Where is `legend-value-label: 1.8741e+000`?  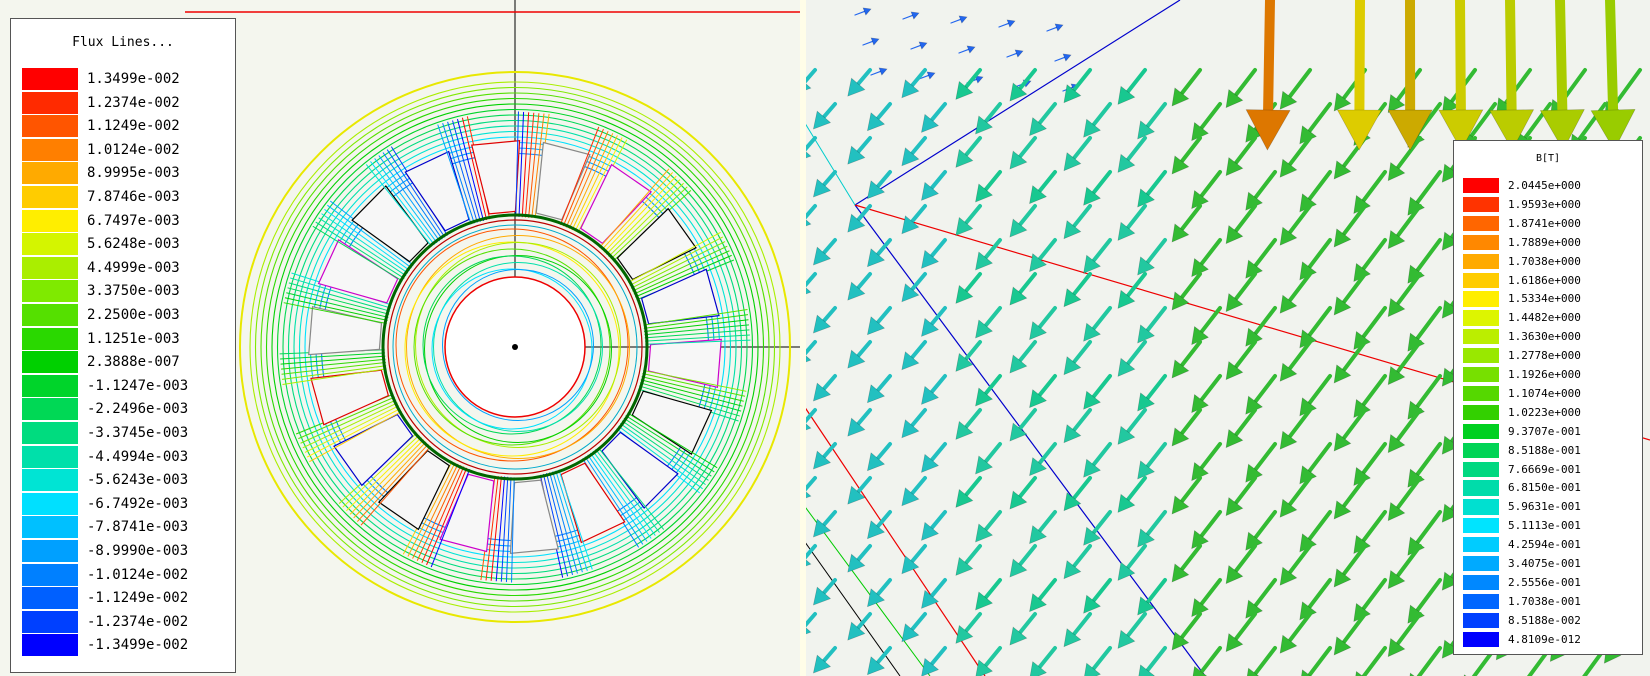 legend-value-label: 1.8741e+000 is located at coordinates (1544, 223).